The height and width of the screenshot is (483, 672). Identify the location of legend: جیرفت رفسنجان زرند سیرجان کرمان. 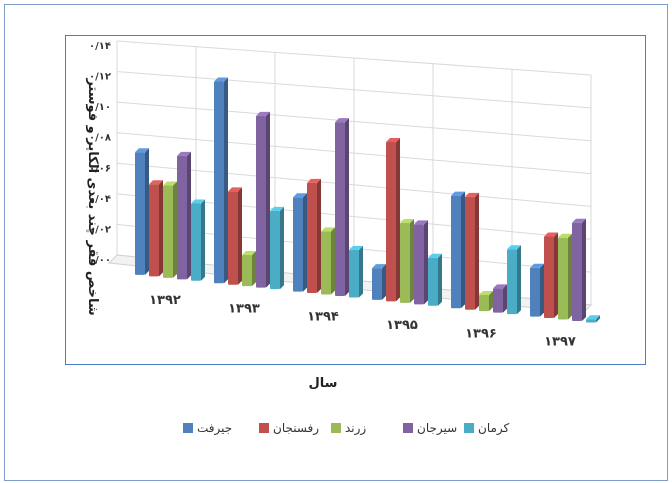
(346, 428).